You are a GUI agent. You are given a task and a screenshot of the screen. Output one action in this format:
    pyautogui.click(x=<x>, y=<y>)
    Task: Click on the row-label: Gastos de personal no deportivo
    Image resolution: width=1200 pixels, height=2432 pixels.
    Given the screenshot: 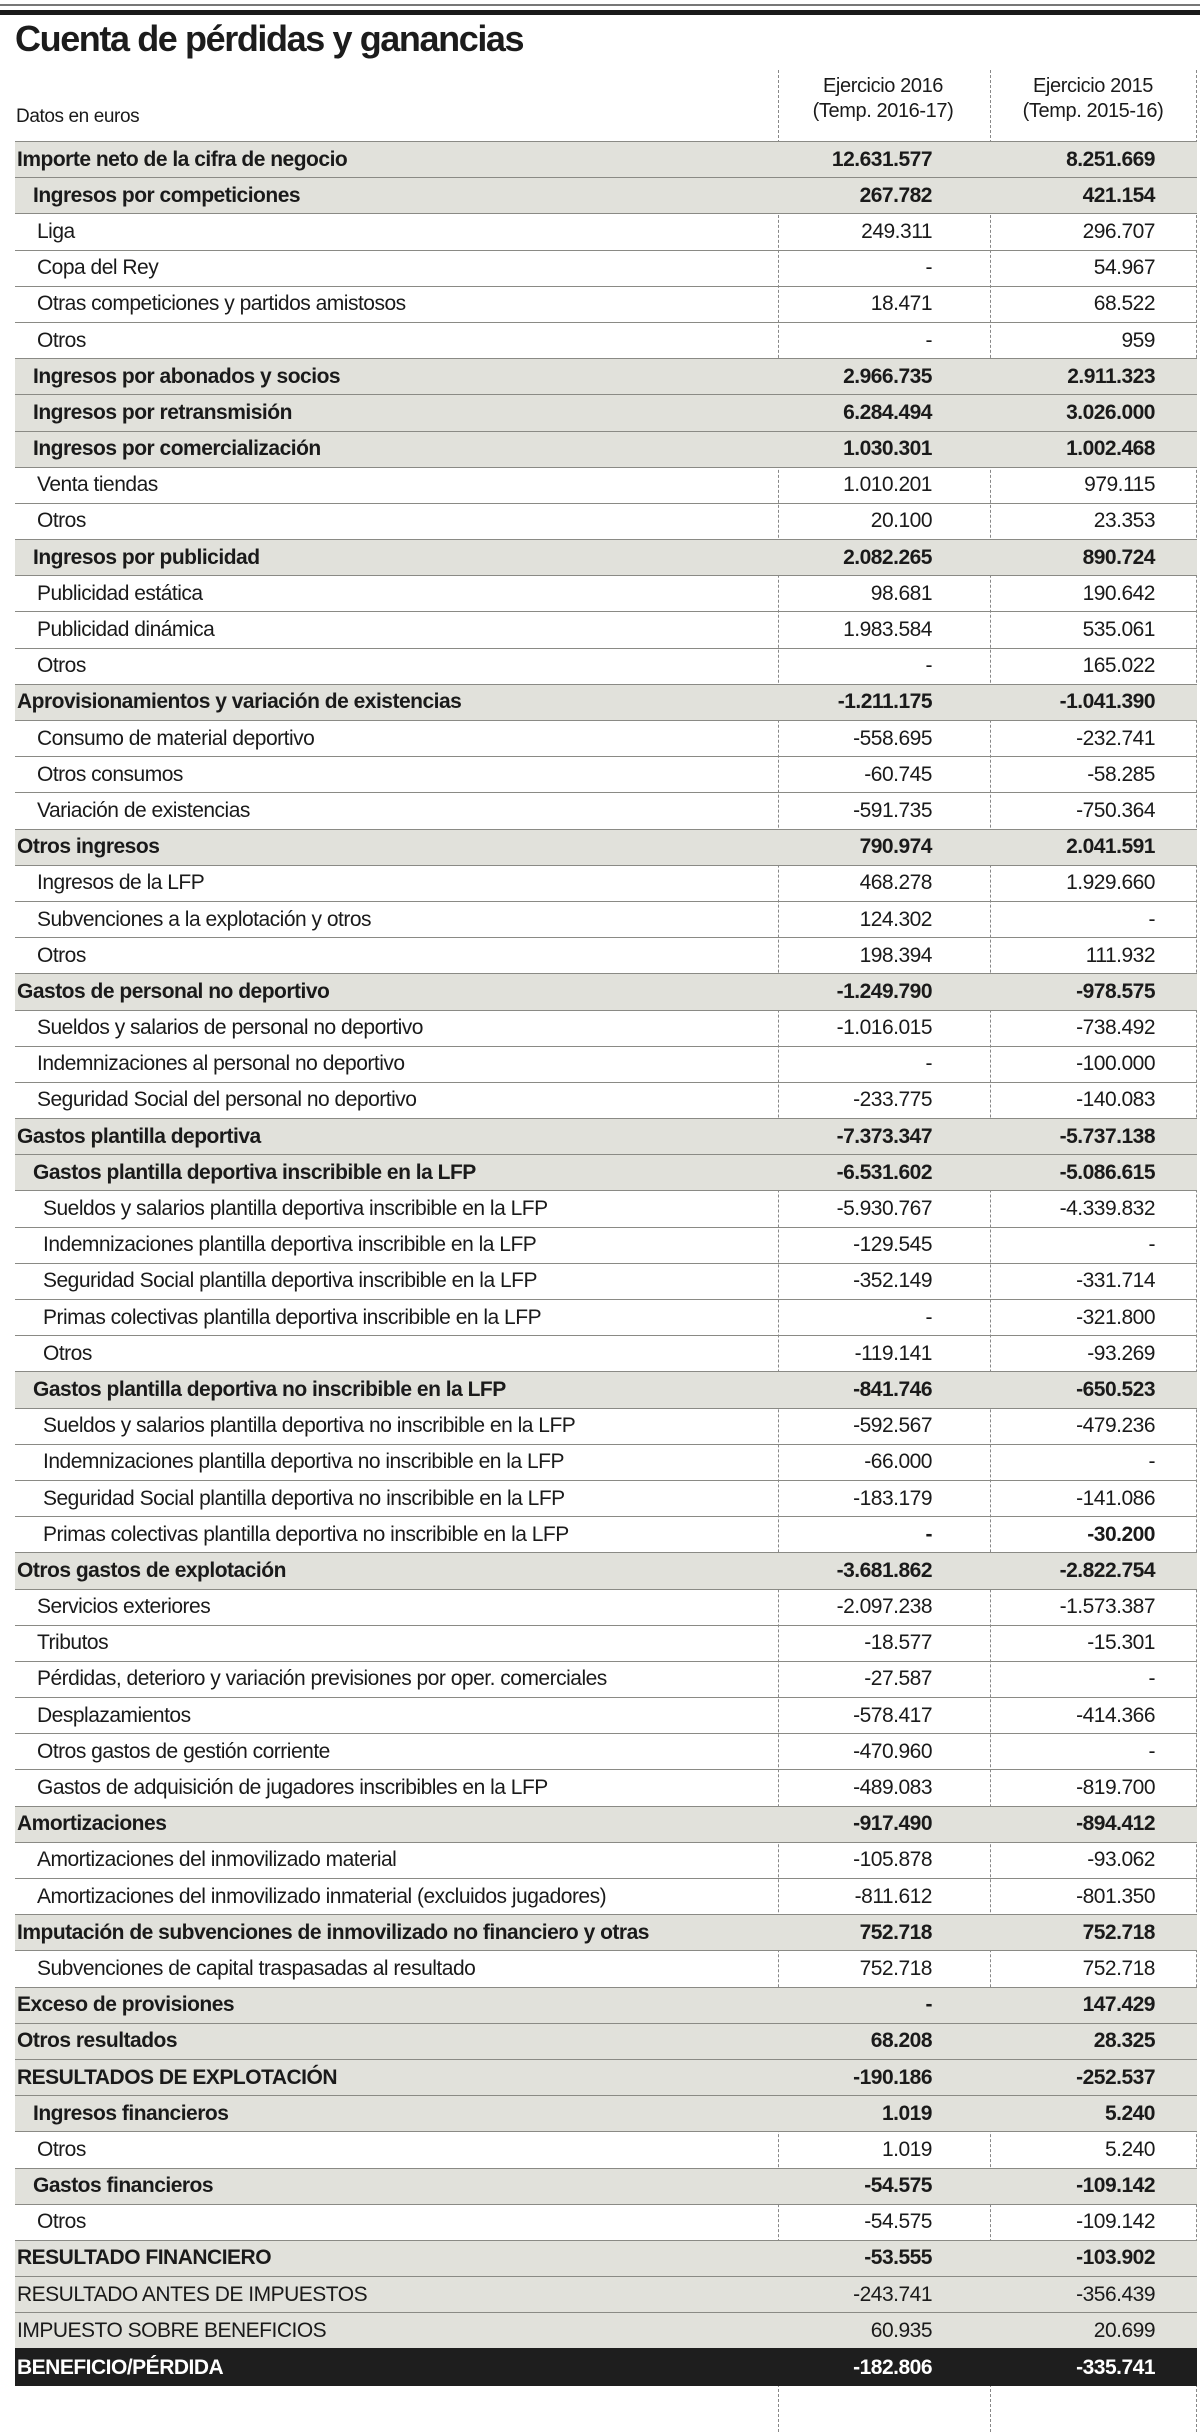 What is the action you would take?
    pyautogui.click(x=173, y=991)
    